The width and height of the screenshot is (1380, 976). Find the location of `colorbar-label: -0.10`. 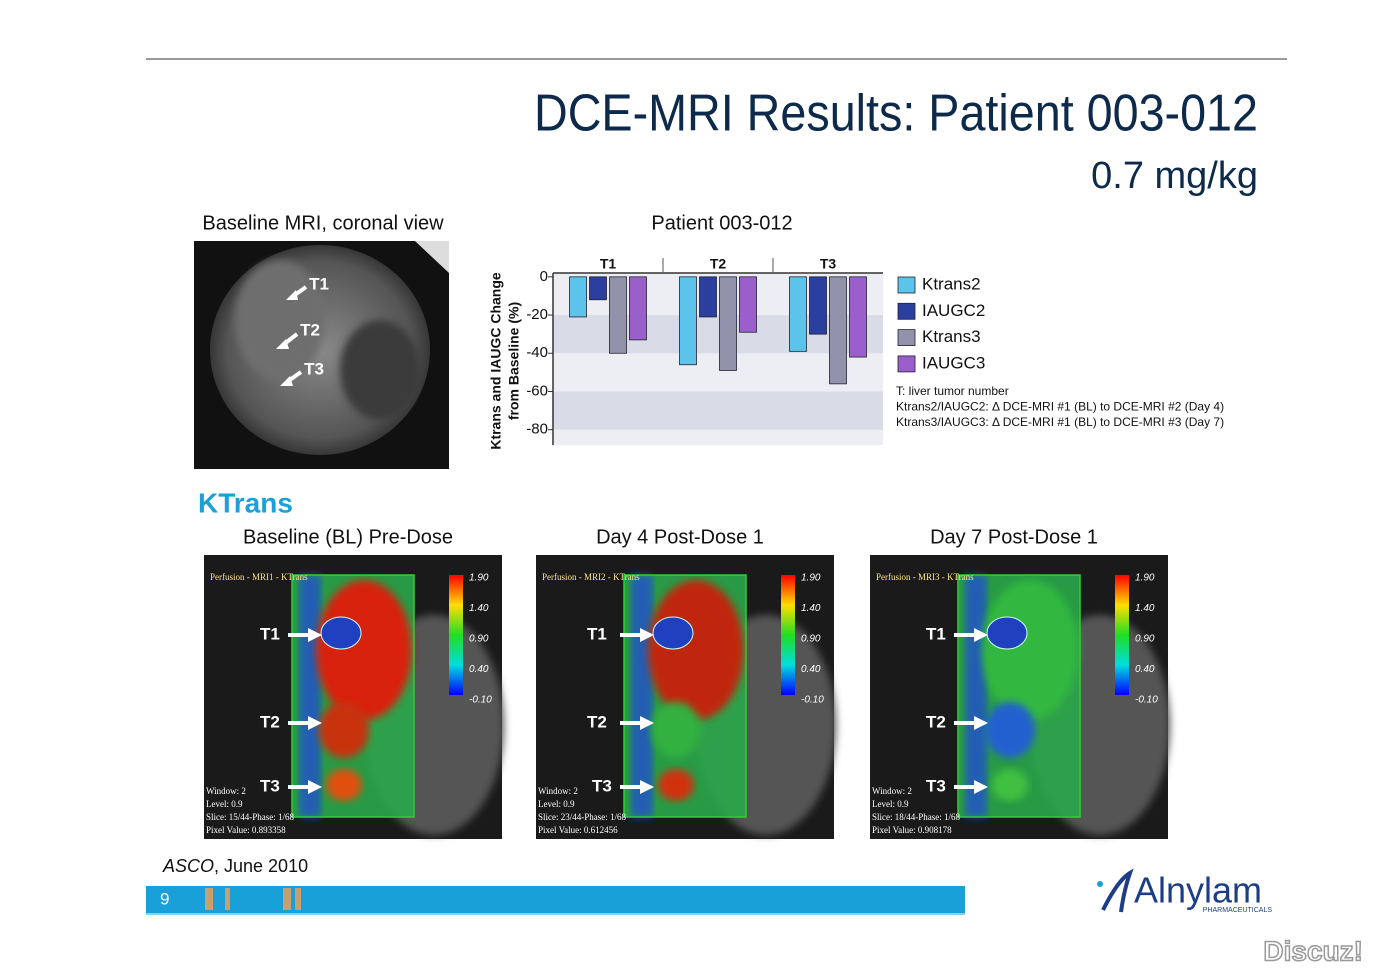

colorbar-label: -0.10 is located at coordinates (1146, 700).